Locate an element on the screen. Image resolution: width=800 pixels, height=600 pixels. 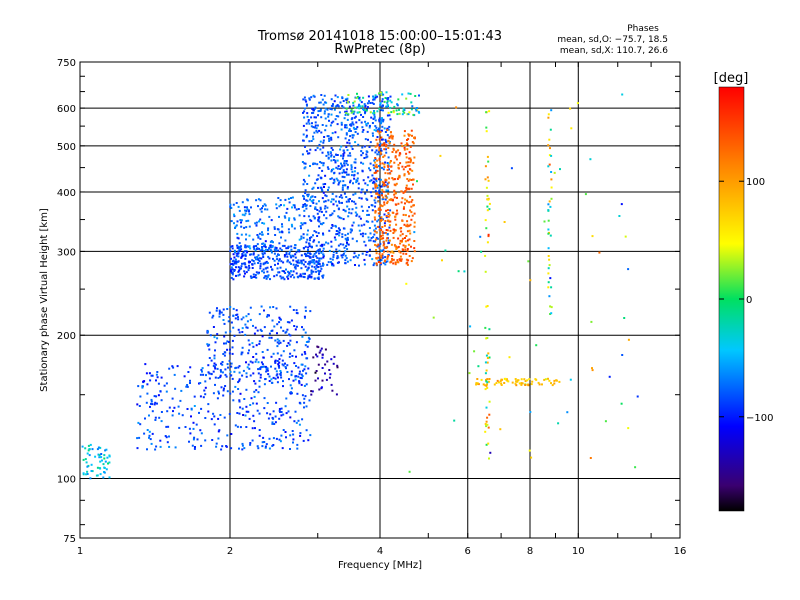
y-tick-label: 600 is located at coordinates (66, 109).